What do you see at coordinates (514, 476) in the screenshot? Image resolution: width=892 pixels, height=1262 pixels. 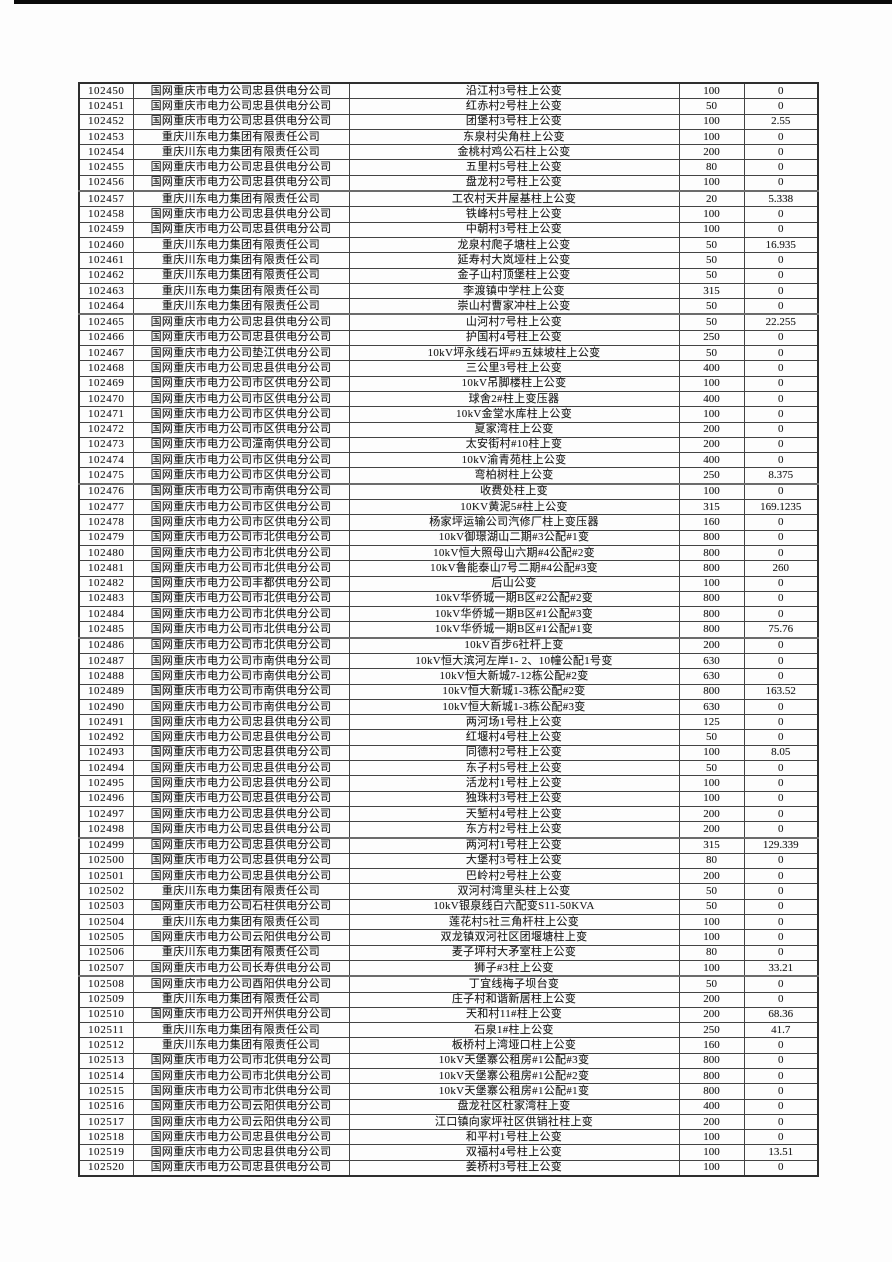 I see `cell-equipment-name: 弯柏树柱上公变` at bounding box center [514, 476].